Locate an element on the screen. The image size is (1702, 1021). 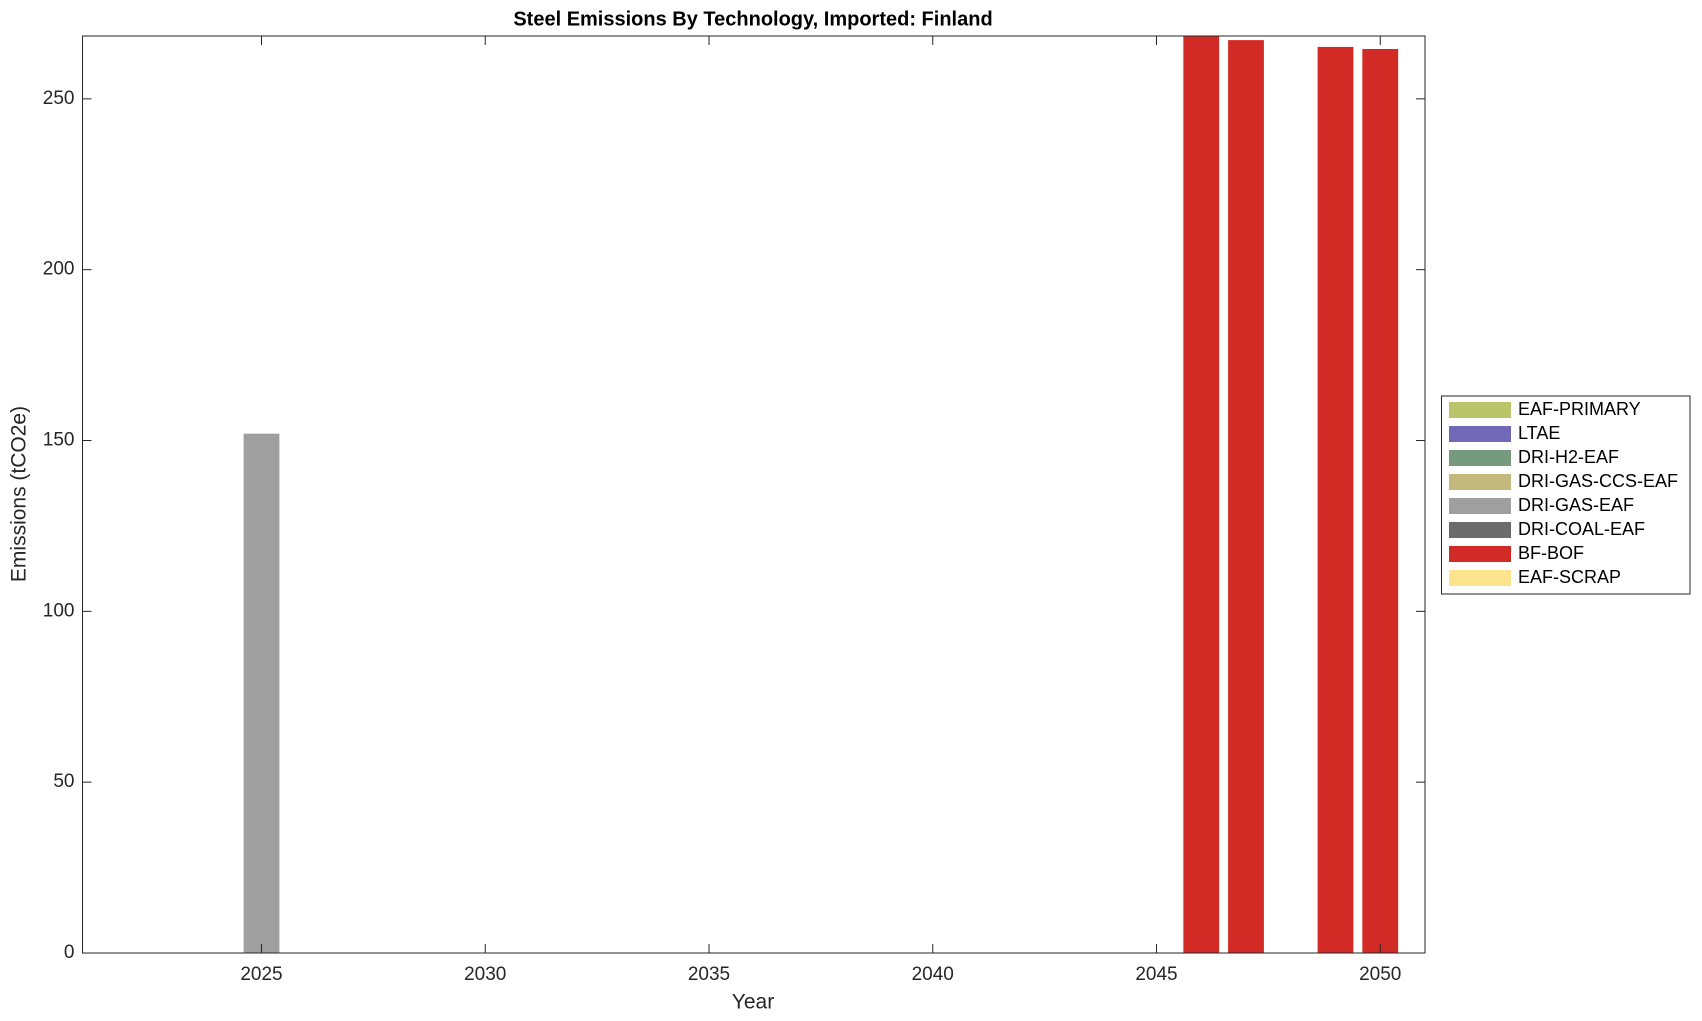
y-axis-label: Emissions (tCO2e) is located at coordinates (19, 494).